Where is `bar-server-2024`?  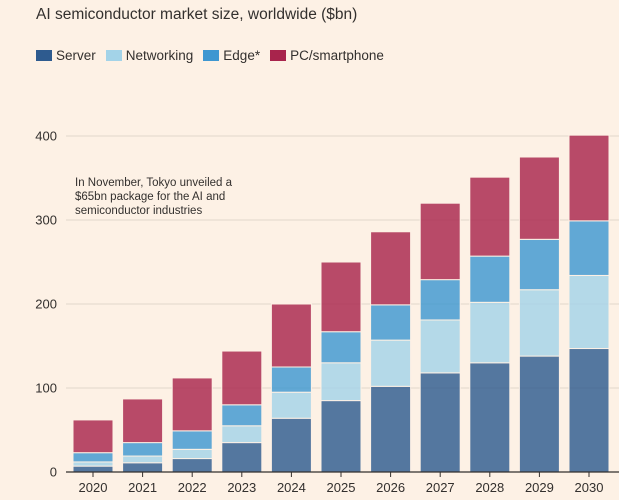 bar-server-2024 is located at coordinates (291, 445).